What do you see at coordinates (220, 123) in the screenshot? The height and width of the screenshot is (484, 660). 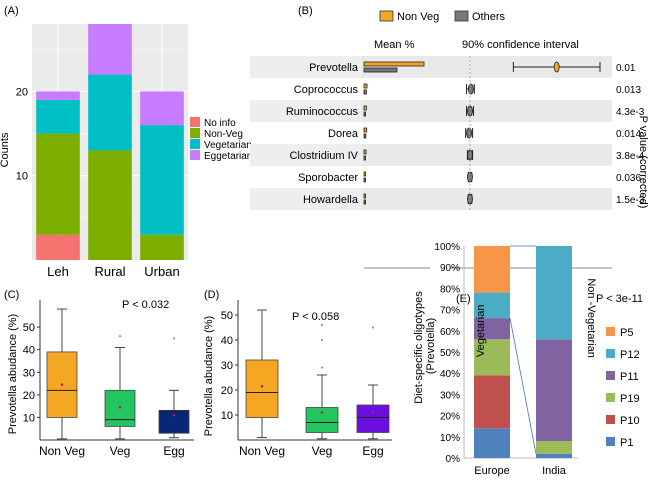 I see `panel-a-legend-label: No info` at bounding box center [220, 123].